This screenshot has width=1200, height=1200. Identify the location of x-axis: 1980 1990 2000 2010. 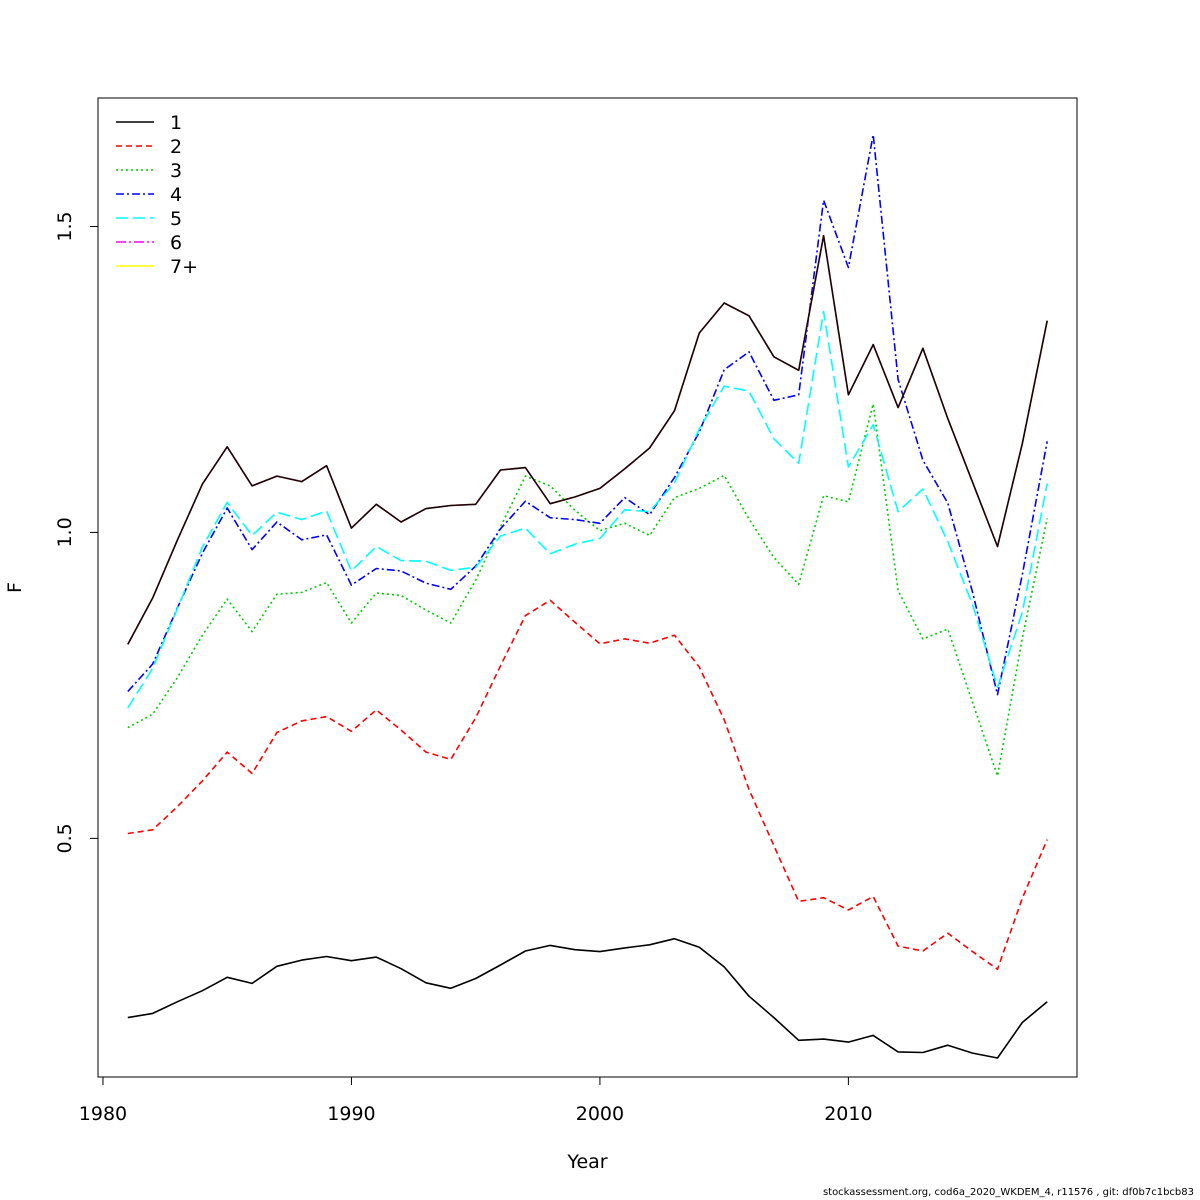
(476, 1100).